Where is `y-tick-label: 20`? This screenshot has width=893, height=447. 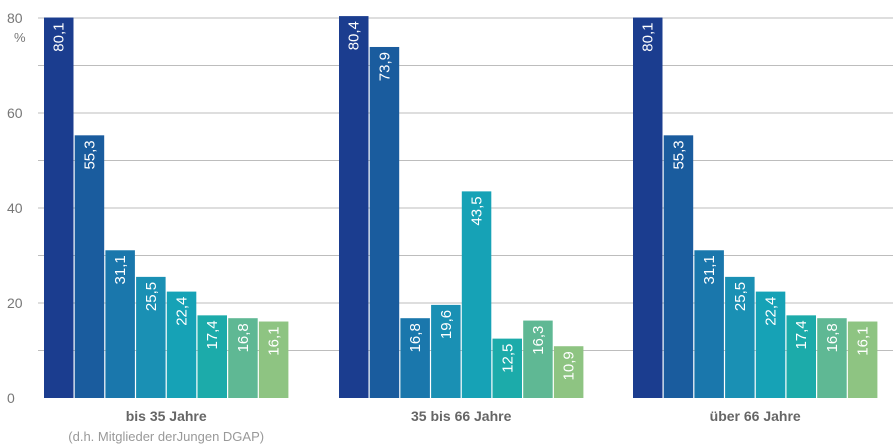 y-tick-label: 20 is located at coordinates (15, 303).